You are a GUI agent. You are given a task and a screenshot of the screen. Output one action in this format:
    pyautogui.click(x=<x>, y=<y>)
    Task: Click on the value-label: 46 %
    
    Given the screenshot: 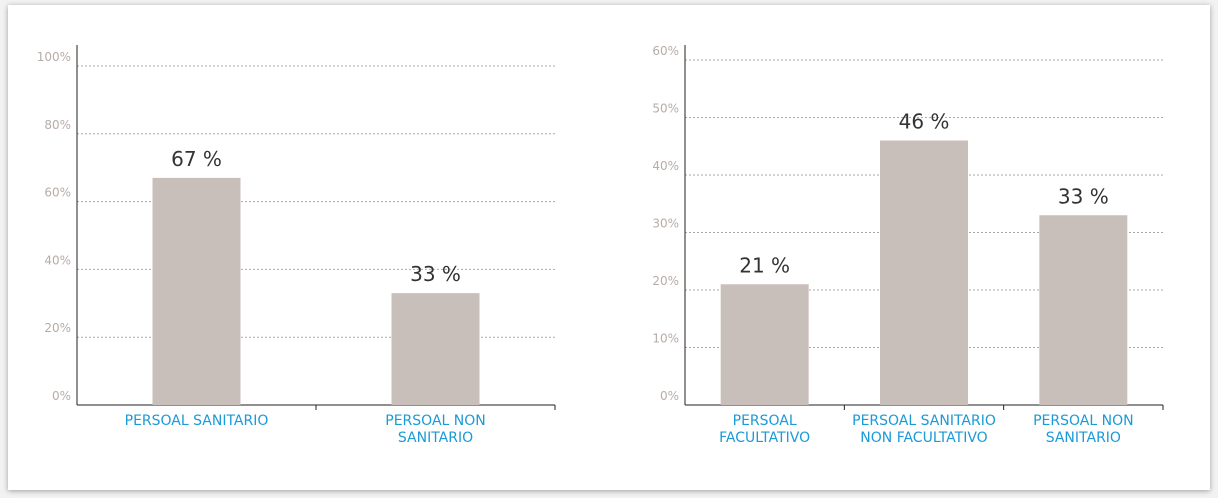 What is the action you would take?
    pyautogui.click(x=924, y=122)
    